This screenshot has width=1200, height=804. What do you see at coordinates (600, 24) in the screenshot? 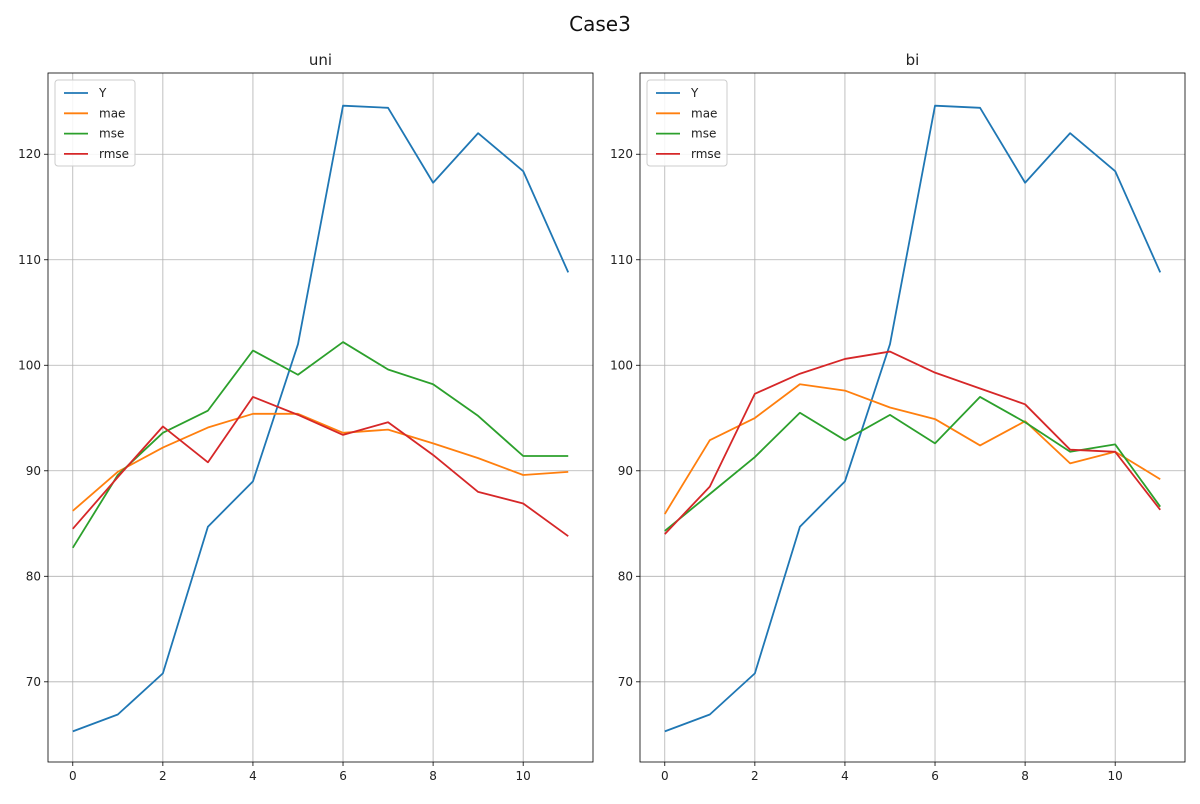
I see `figure-title: Case3` at bounding box center [600, 24].